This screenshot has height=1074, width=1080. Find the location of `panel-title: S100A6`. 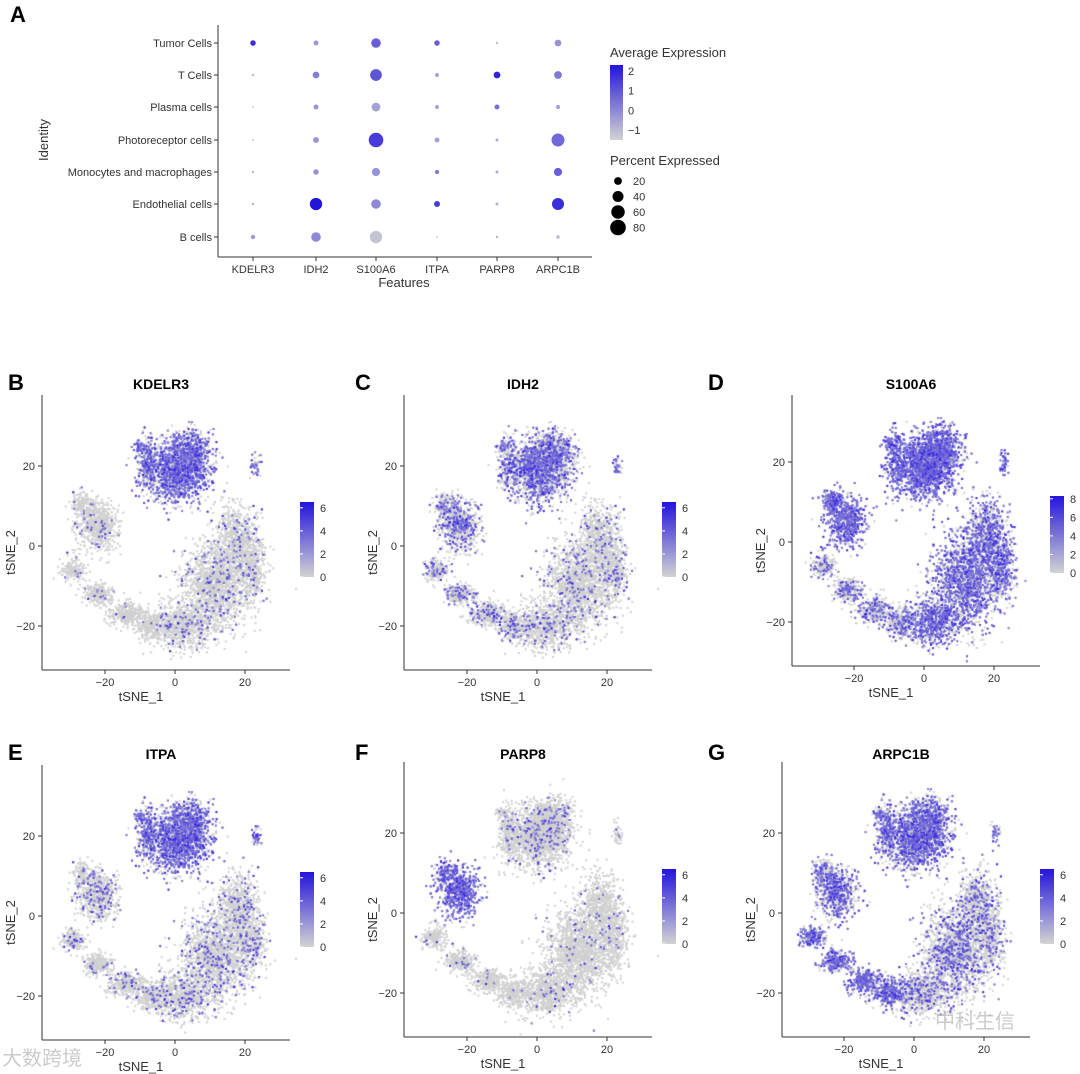

panel-title: S100A6 is located at coordinates (911, 384).